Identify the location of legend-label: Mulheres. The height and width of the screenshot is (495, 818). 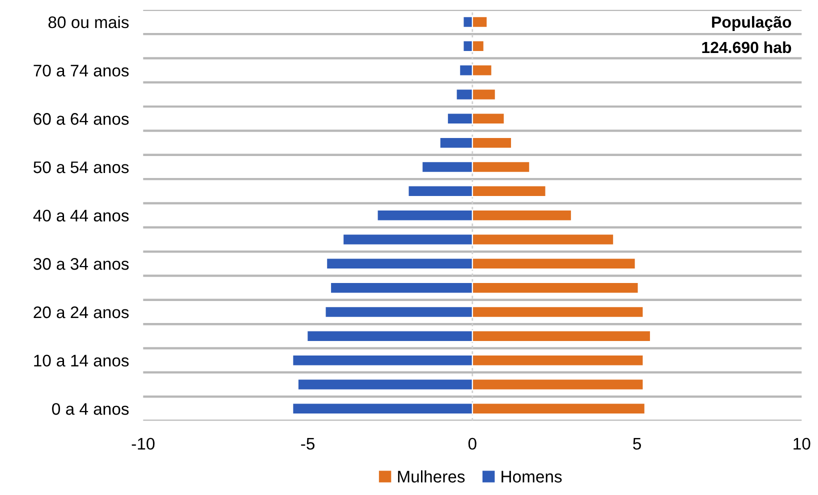
(431, 476).